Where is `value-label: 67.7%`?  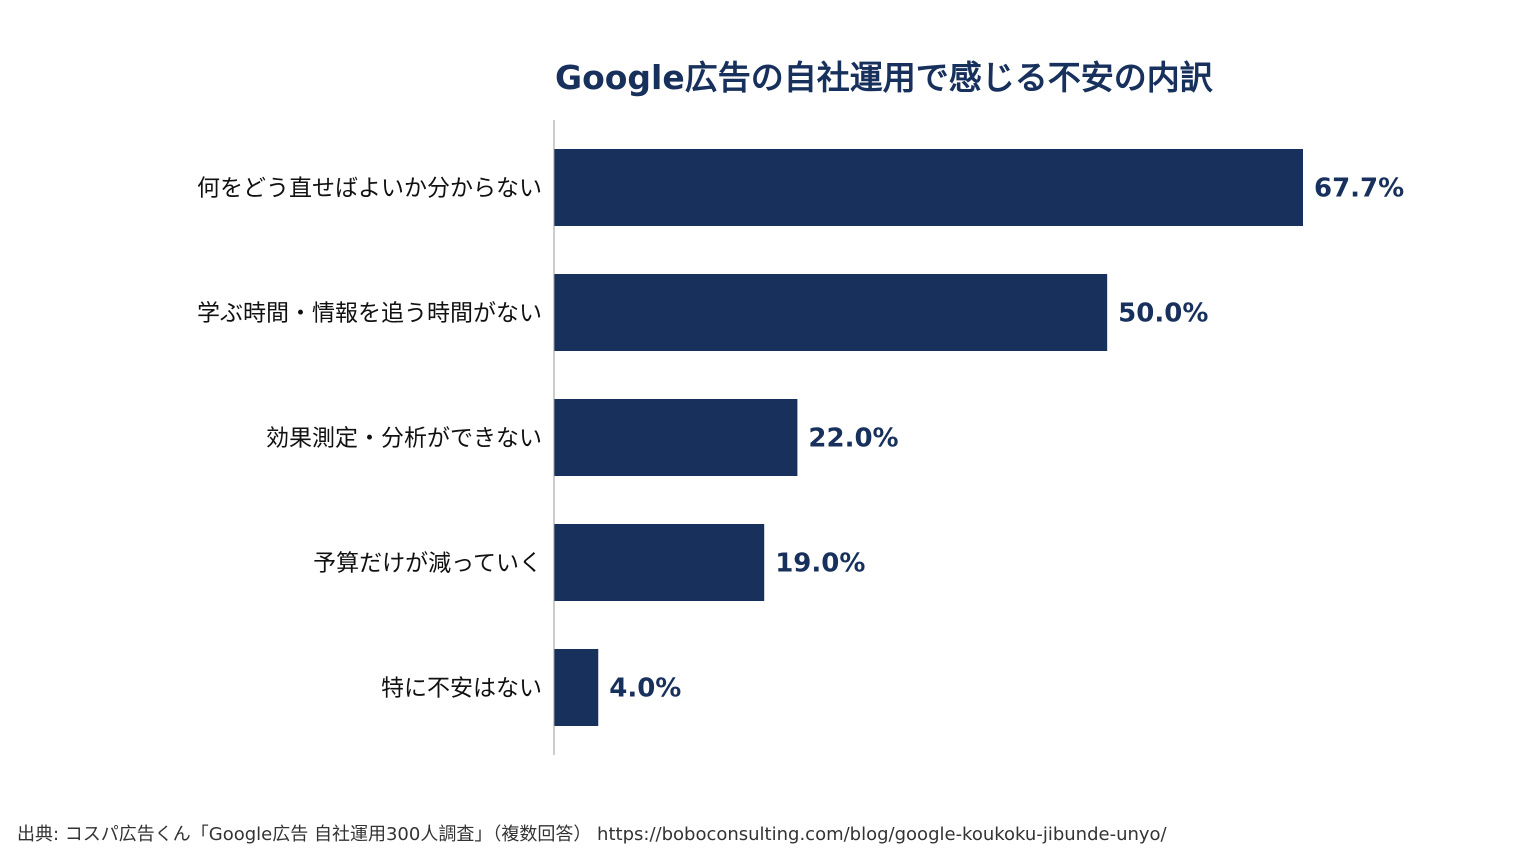 value-label: 67.7% is located at coordinates (1359, 189).